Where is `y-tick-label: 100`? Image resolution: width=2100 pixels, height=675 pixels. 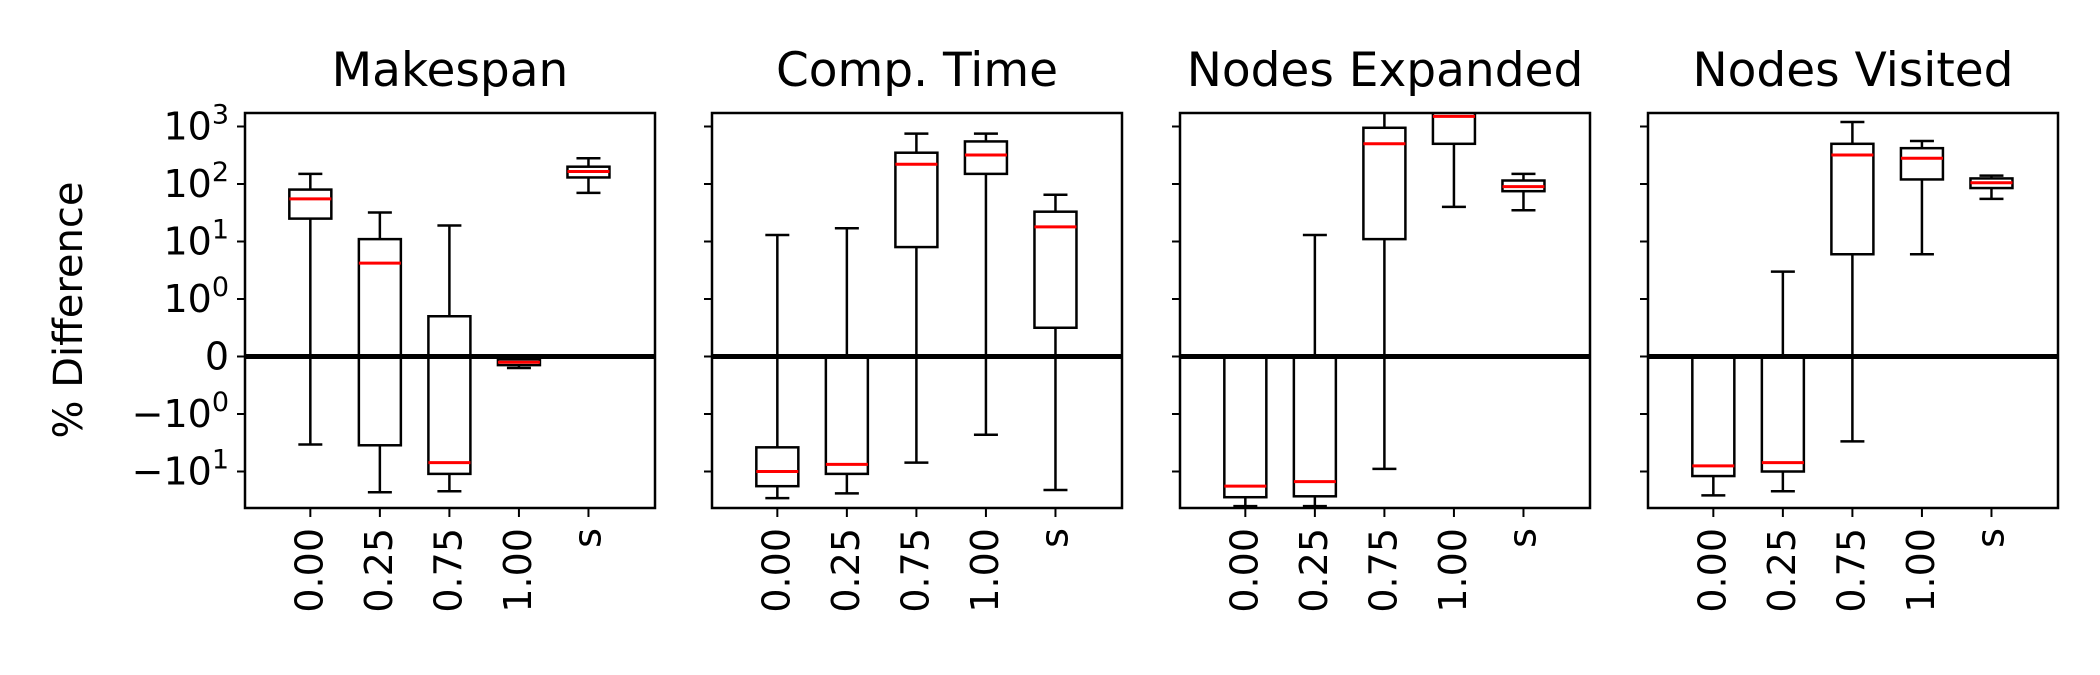 y-tick-label: 100 is located at coordinates (196, 296).